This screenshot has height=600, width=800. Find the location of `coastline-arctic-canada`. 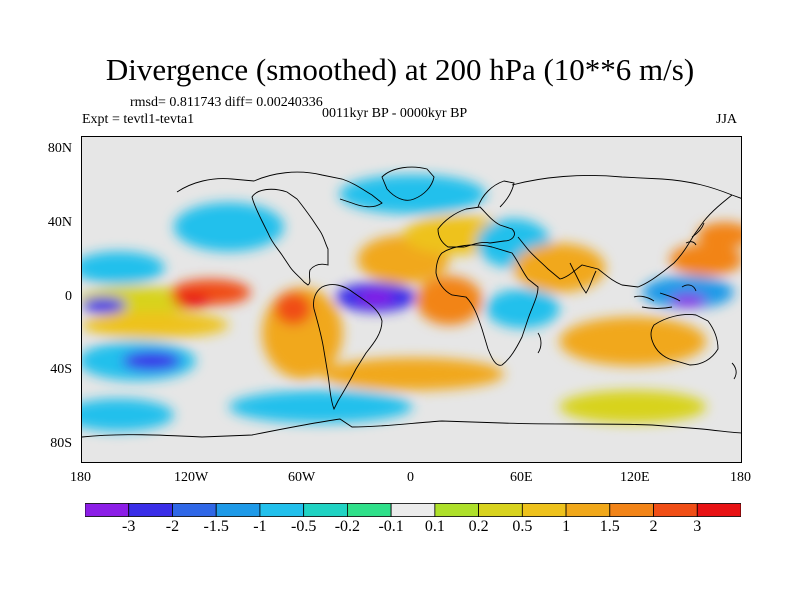

coastline-arctic-canada is located at coordinates (279, 189).